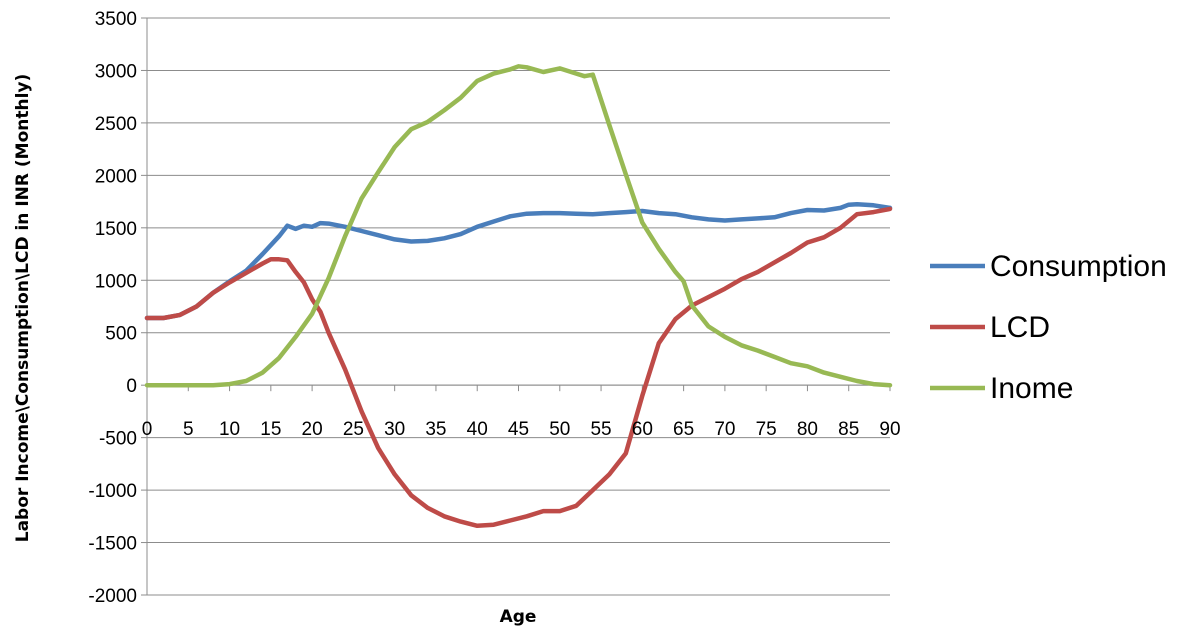 This screenshot has height=631, width=1198. I want to click on y-tick-label: -1000, so click(112, 491).